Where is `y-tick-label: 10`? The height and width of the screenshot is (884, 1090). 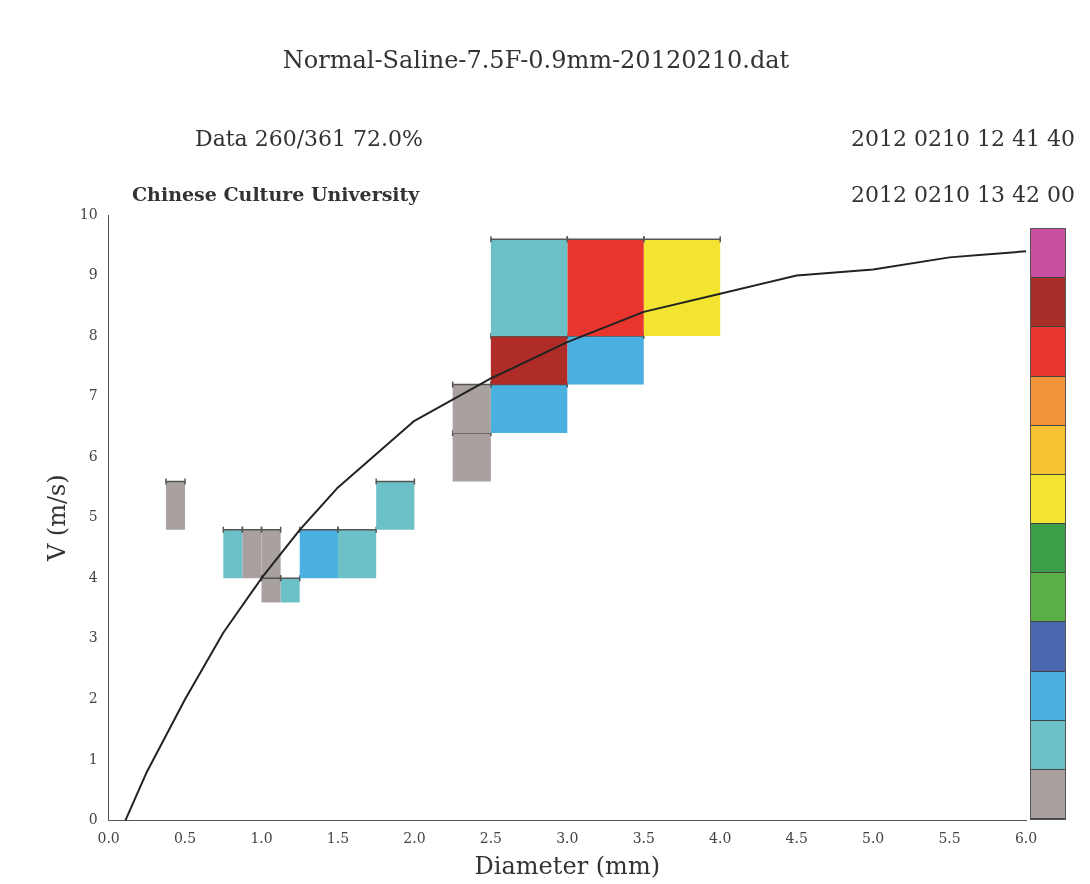 y-tick-label: 10 is located at coordinates (88, 213).